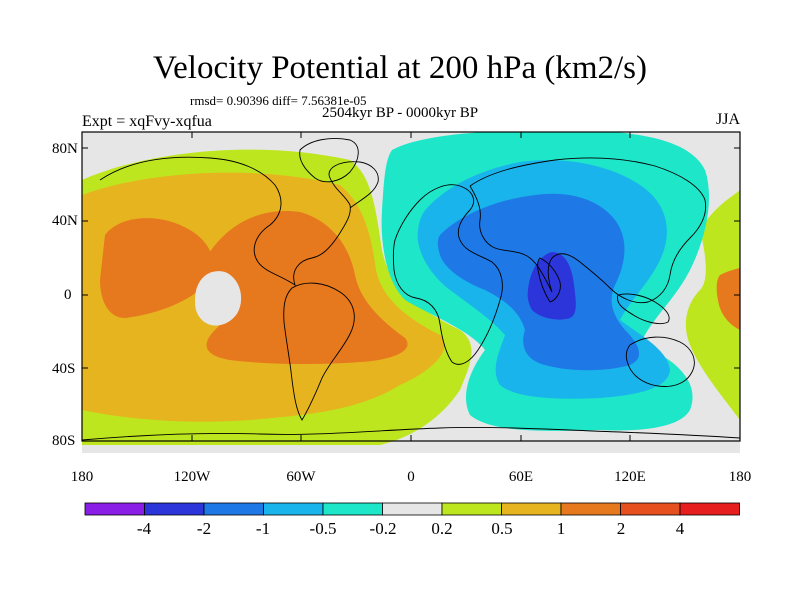 Image resolution: width=800 pixels, height=600 pixels. What do you see at coordinates (64, 369) in the screenshot?
I see `lat-label-40s: 40S` at bounding box center [64, 369].